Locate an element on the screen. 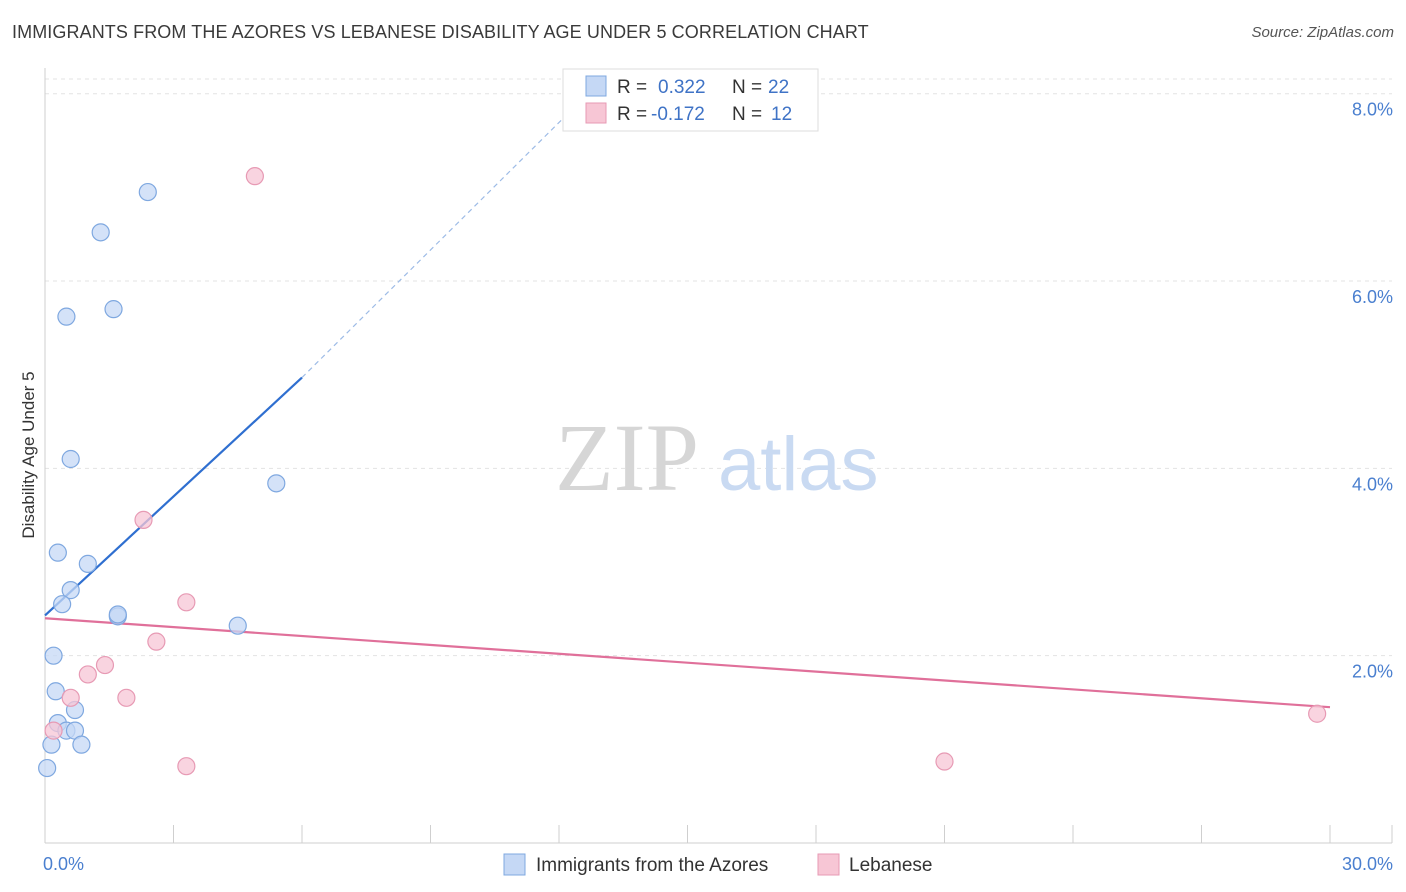 The height and width of the screenshot is (892, 1406). legend-r-value-1: 0.322 is located at coordinates (682, 87).